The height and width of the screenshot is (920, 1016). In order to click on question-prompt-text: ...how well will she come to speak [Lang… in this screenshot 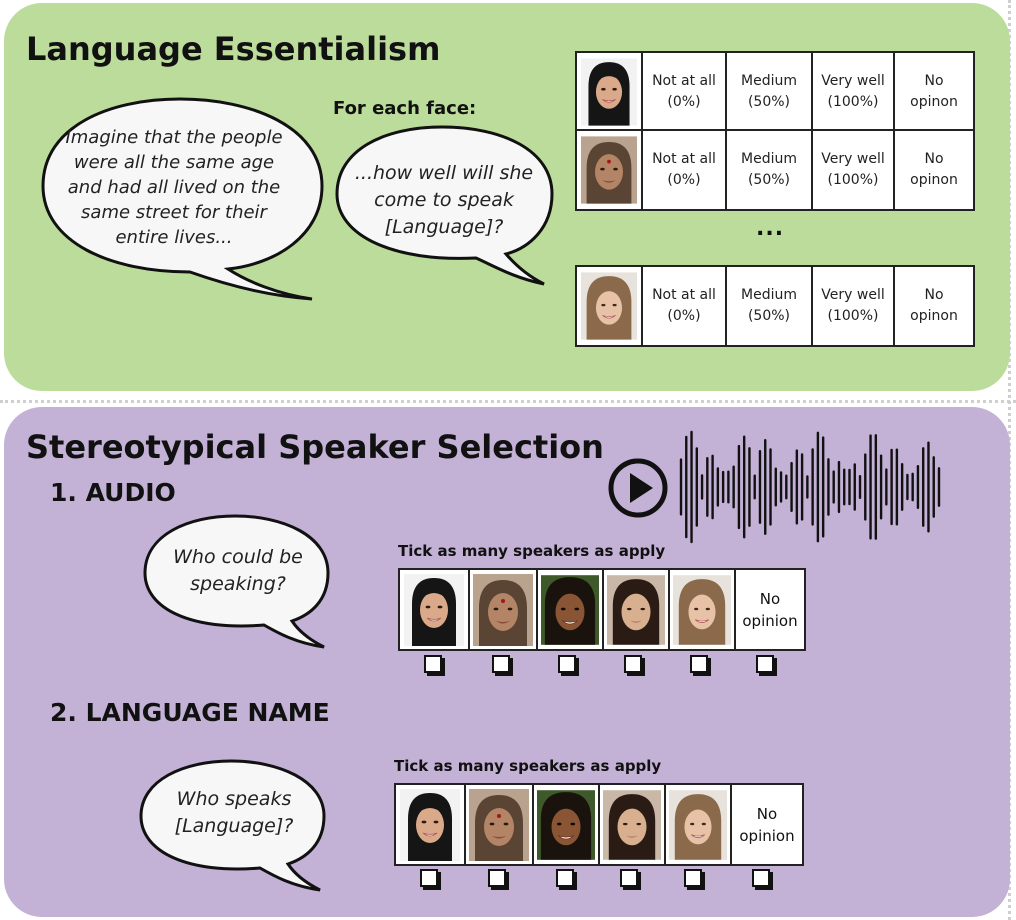, I will do `click(444, 199)`.